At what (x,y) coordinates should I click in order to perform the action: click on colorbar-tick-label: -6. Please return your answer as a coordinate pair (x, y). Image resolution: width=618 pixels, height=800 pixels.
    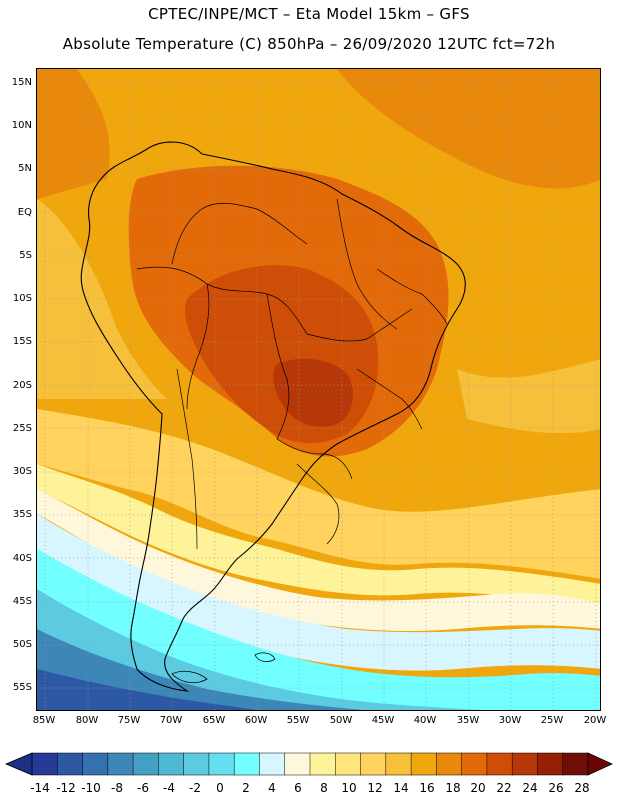
    Looking at the image, I should click on (143, 788).